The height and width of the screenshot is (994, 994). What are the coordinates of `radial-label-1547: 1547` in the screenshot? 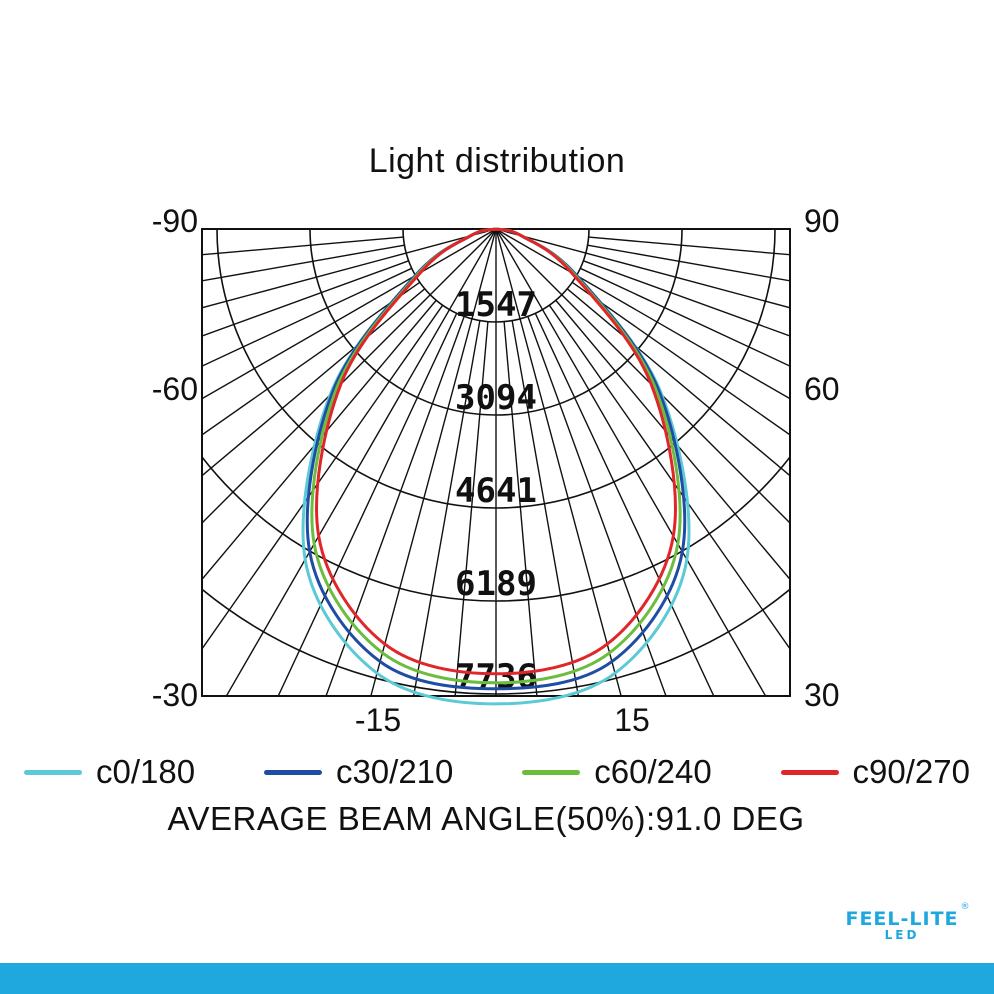 It's located at (496, 305).